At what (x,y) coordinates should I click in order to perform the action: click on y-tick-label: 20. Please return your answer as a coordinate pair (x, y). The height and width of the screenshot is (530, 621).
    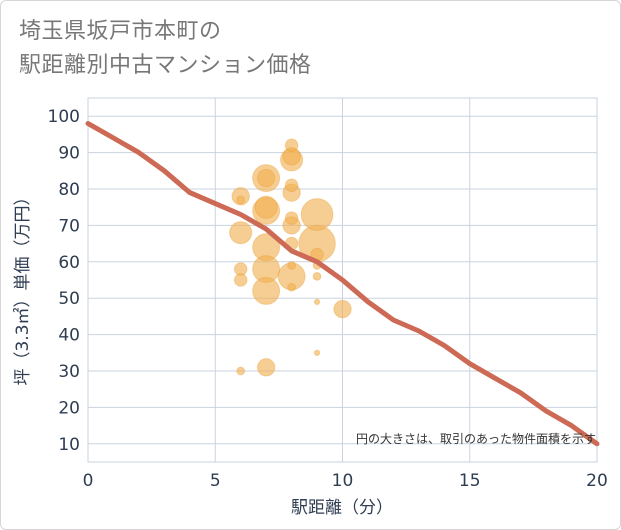
    Looking at the image, I should click on (69, 408).